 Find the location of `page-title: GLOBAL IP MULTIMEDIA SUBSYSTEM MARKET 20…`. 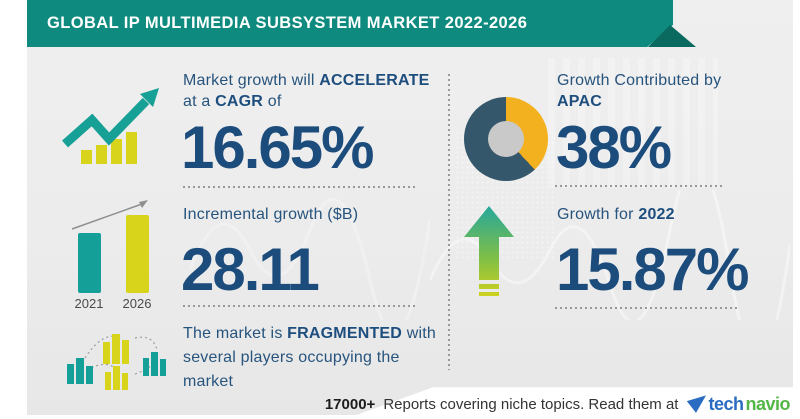

page-title: GLOBAL IP MULTIMEDIA SUBSYSTEM MARKET 20… is located at coordinates (287, 23).